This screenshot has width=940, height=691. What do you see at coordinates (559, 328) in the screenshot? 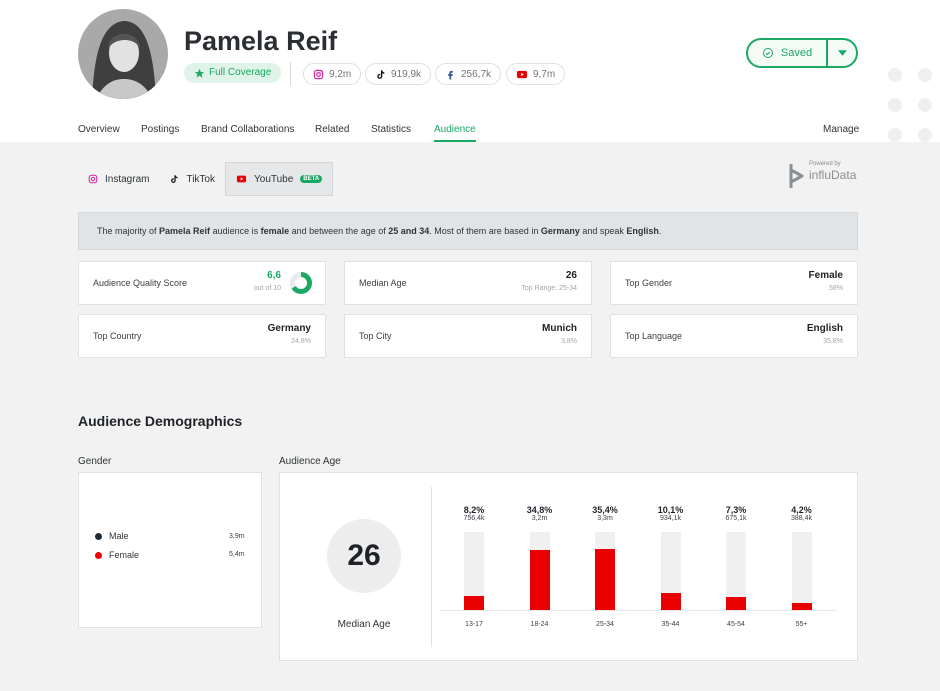
I see `top-city-value: Munich` at bounding box center [559, 328].